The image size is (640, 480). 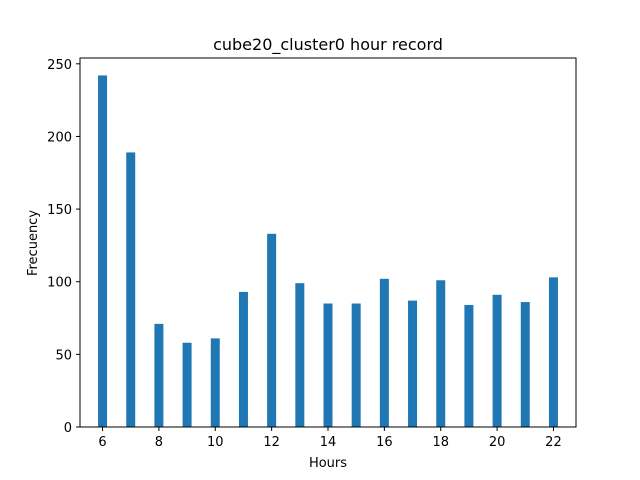 I want to click on y-tick-label: 100, so click(x=59, y=283).